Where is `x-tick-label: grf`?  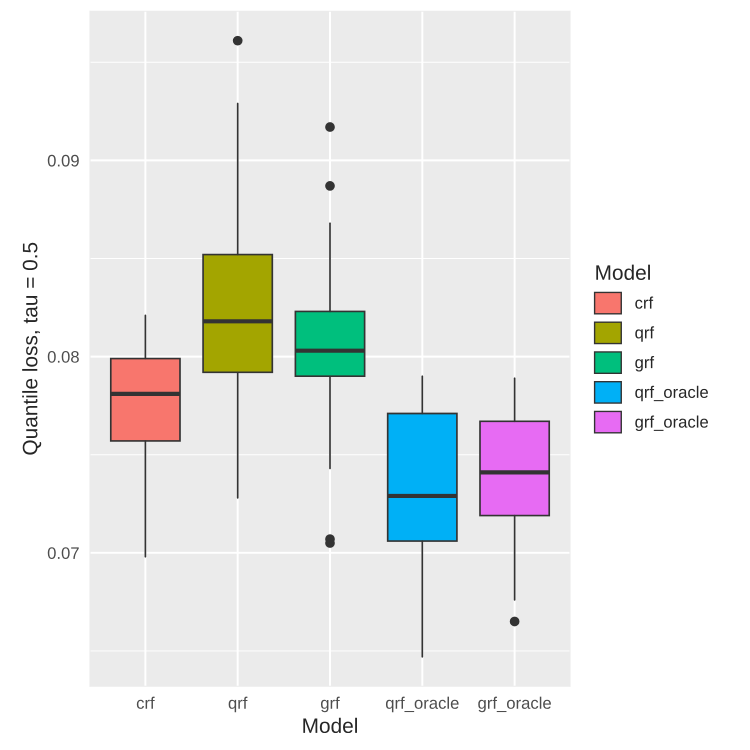
x-tick-label: grf is located at coordinates (330, 704).